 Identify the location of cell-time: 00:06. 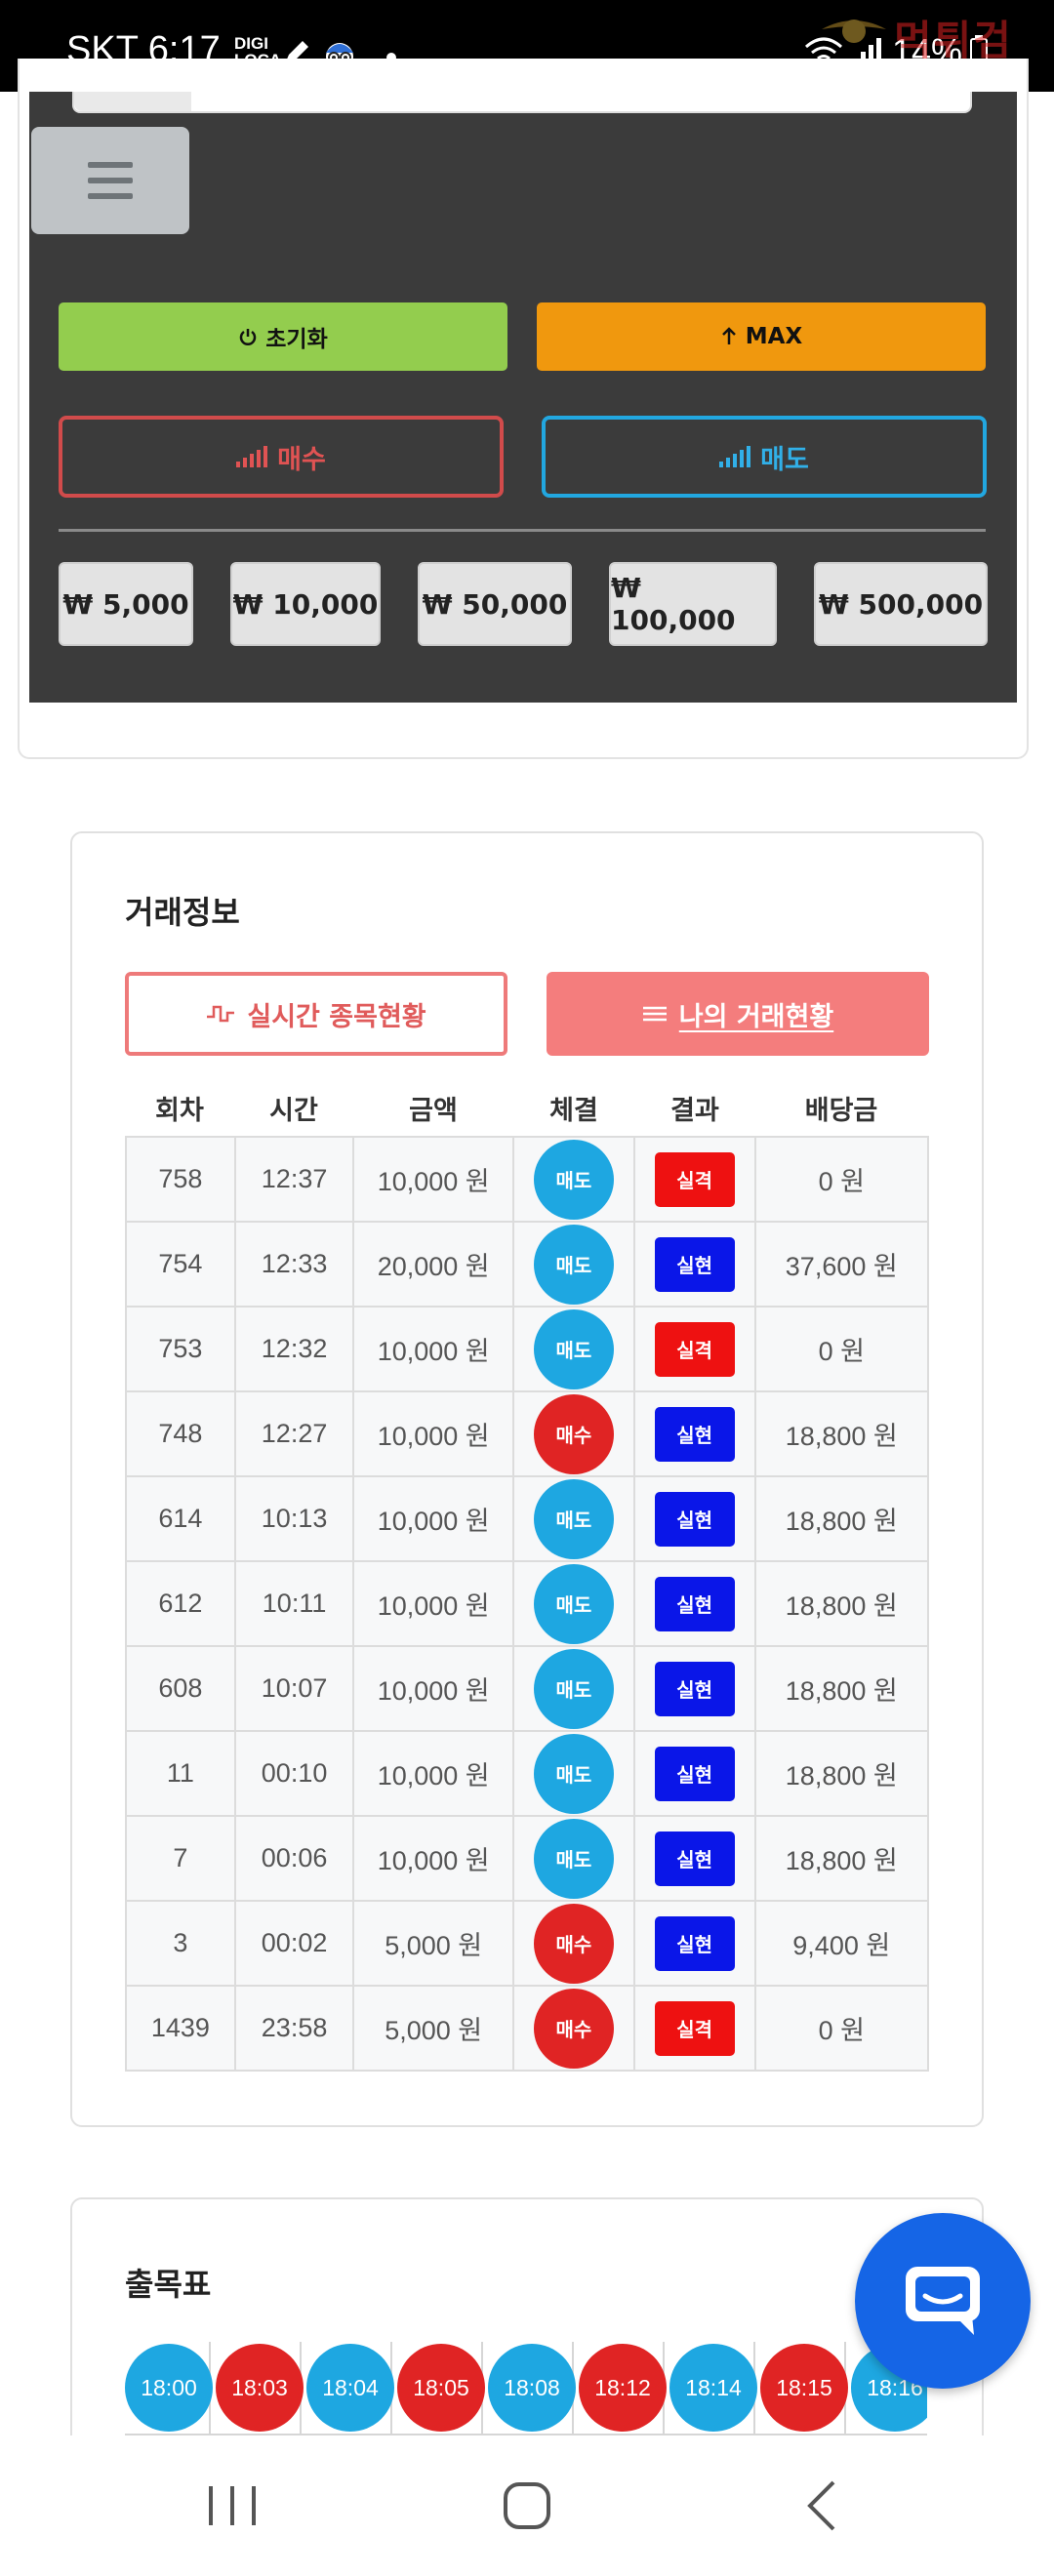
(294, 1858).